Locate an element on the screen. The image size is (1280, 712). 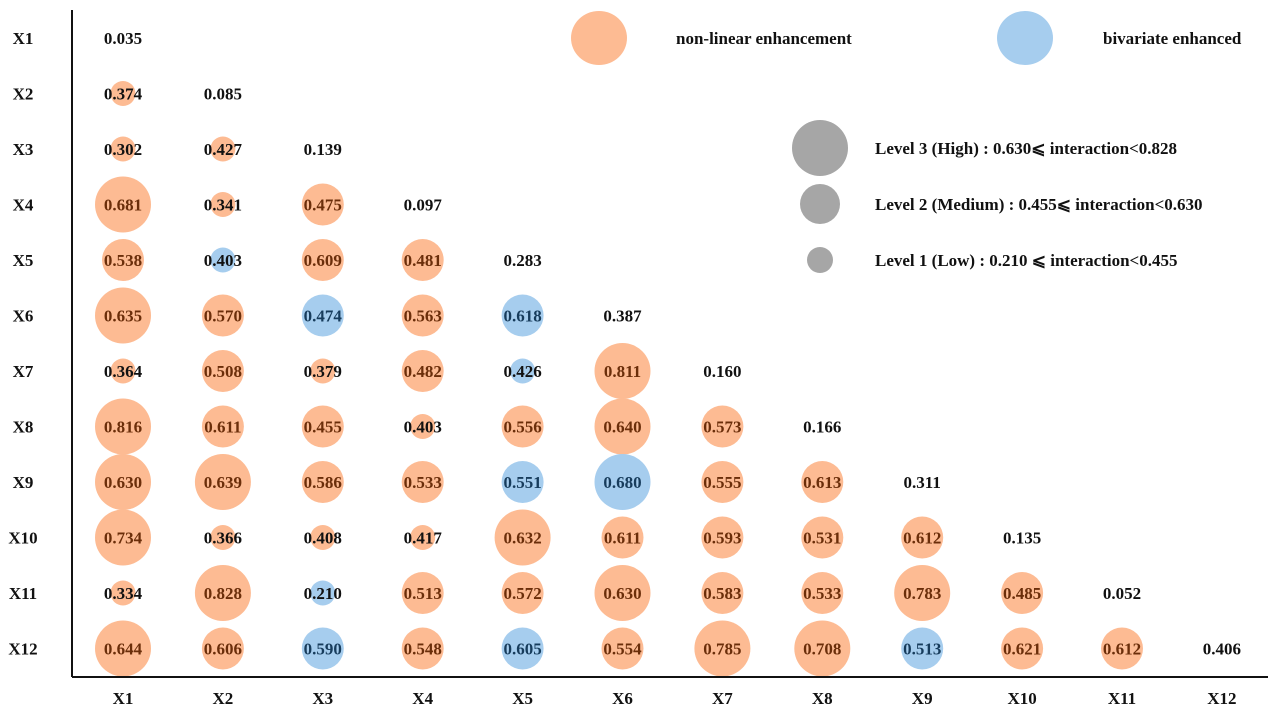
value-label-X7-X6: 0.811 is located at coordinates (622, 371).